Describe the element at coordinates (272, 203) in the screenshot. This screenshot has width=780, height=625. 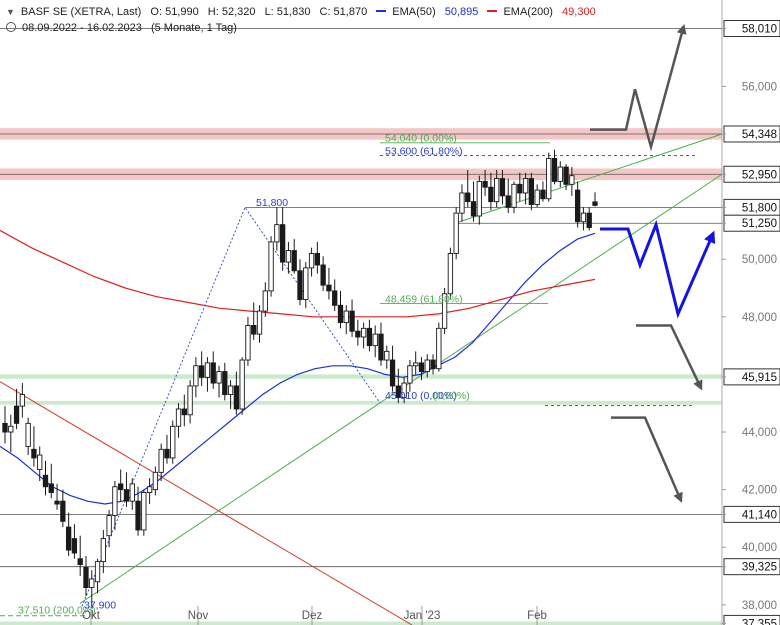
I see `fib-label-51800: 51,800` at that location.